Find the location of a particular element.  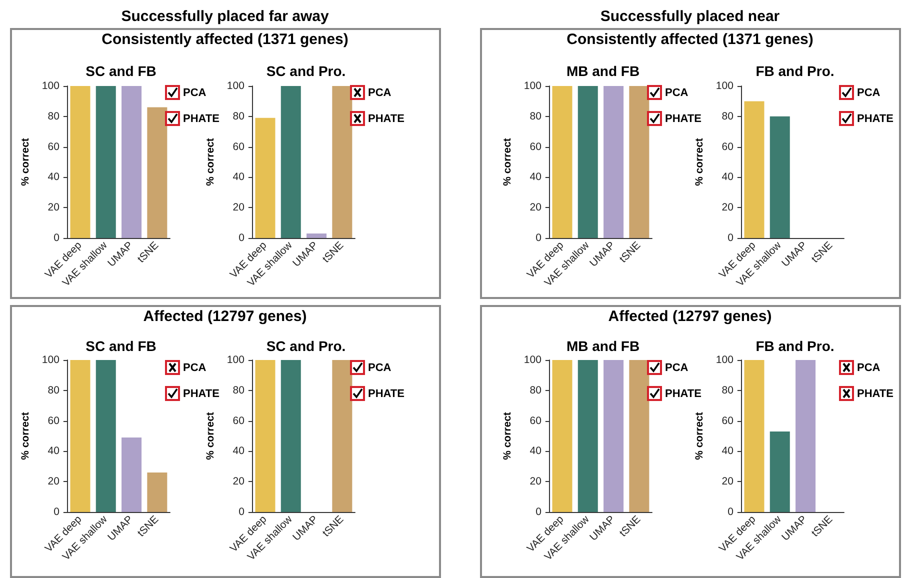

text: Successfully placed far away is located at coordinates (225, 16).